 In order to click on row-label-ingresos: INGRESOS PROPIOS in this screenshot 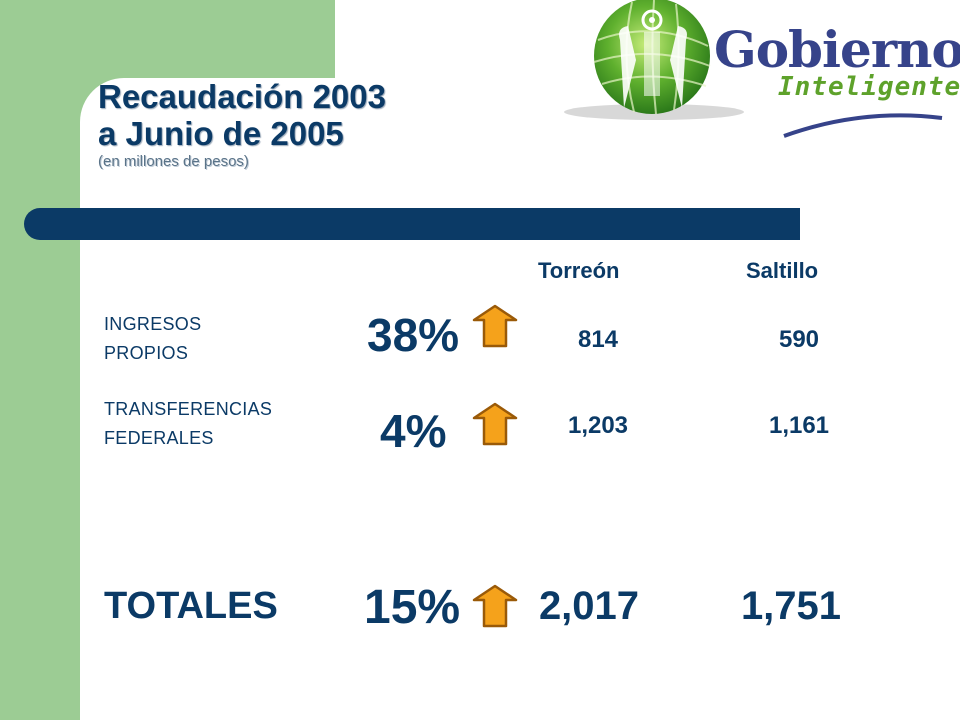, I will do `click(152, 339)`.